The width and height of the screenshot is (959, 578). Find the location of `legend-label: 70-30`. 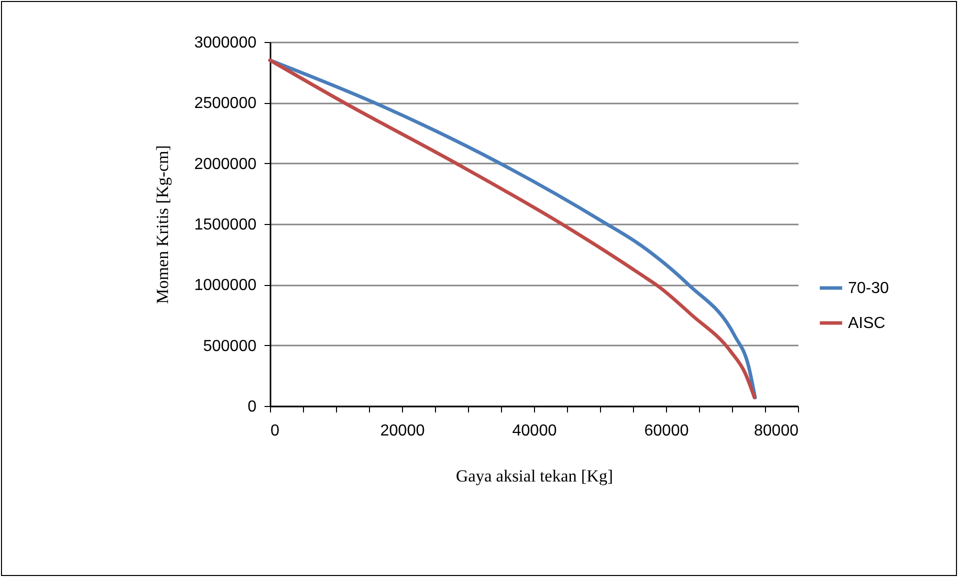

legend-label: 70-30 is located at coordinates (869, 288).